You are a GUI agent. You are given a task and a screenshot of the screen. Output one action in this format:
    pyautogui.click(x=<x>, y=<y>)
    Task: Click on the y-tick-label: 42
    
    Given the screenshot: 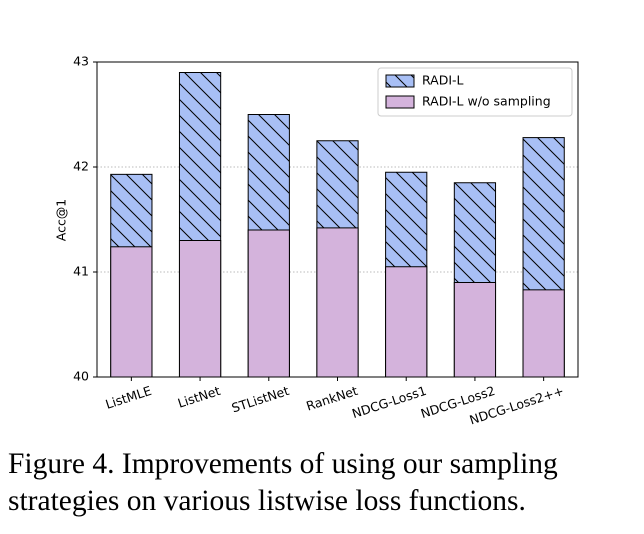 What is the action you would take?
    pyautogui.click(x=81, y=166)
    